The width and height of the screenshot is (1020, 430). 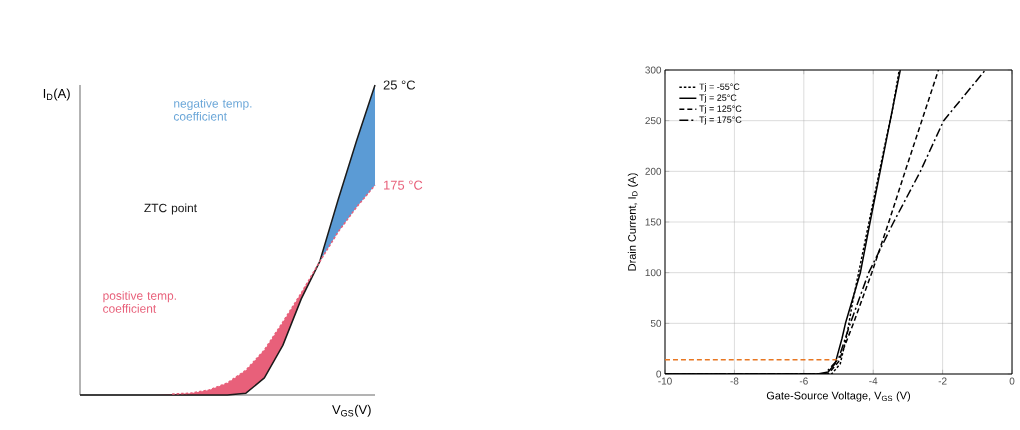 What do you see at coordinates (719, 87) in the screenshot?
I see `legend-label: Tj = -55°C` at bounding box center [719, 87].